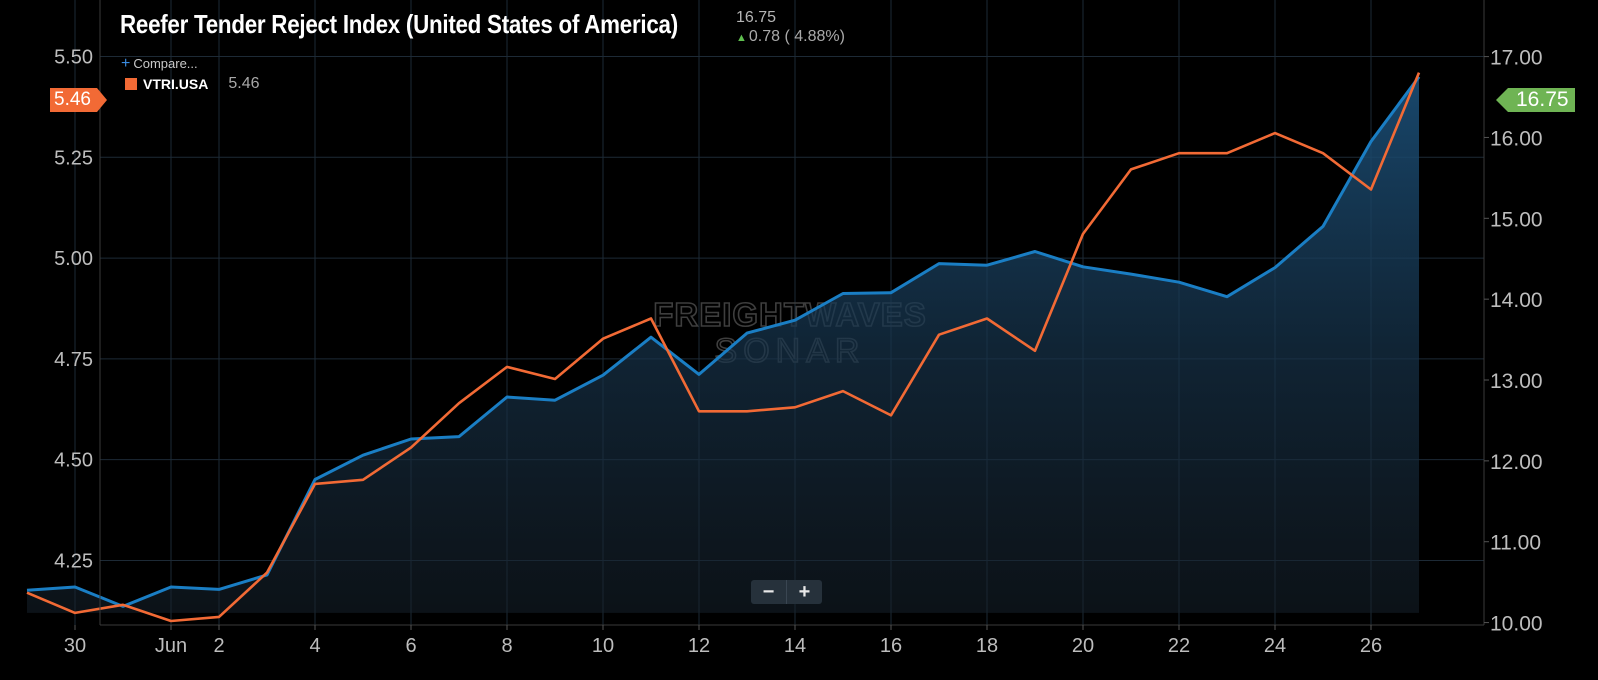 This screenshot has width=1598, height=680. What do you see at coordinates (1371, 646) in the screenshot?
I see `x-tick-label: 26` at bounding box center [1371, 646].